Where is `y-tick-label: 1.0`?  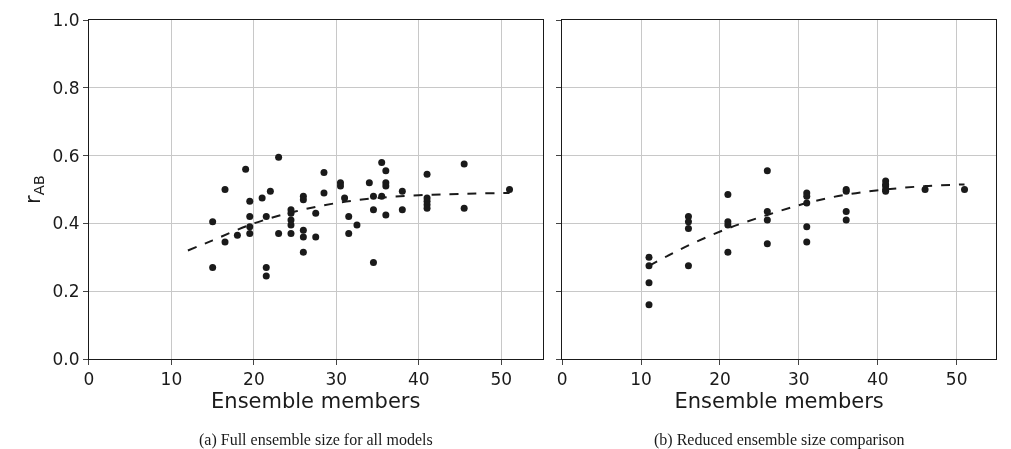
y-tick-label: 1.0 is located at coordinates (66, 19).